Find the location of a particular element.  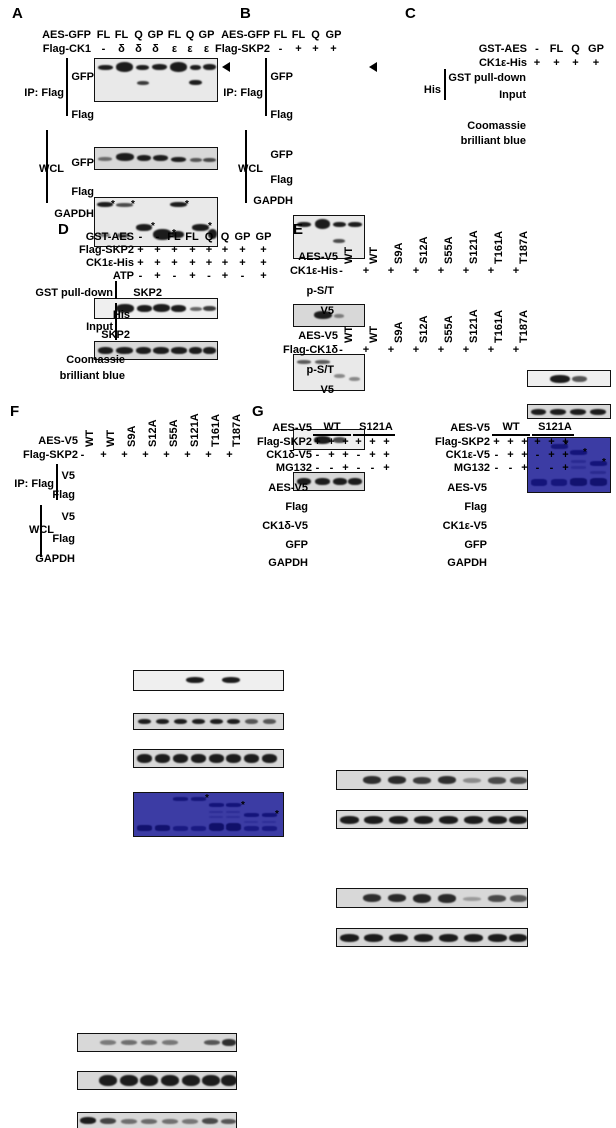

panel-f-row-label-v5-ip: V5 is located at coordinates (68, 476).